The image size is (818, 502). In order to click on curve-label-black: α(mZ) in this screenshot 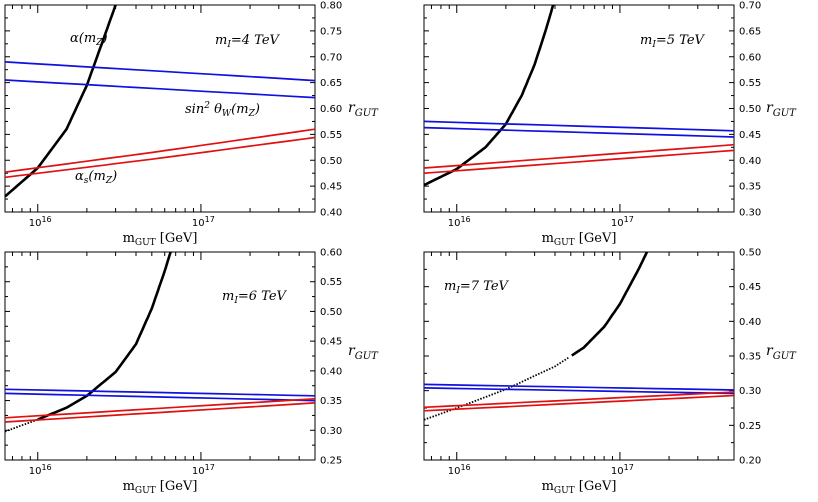, I will do `click(89, 39)`.